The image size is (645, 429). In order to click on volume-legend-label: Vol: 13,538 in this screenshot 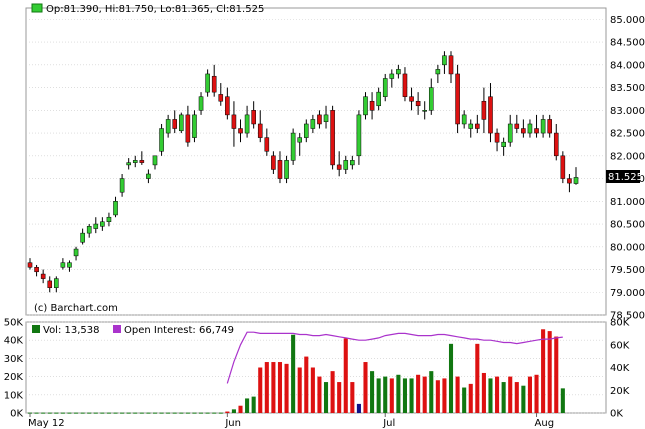, I will do `click(71, 330)`.